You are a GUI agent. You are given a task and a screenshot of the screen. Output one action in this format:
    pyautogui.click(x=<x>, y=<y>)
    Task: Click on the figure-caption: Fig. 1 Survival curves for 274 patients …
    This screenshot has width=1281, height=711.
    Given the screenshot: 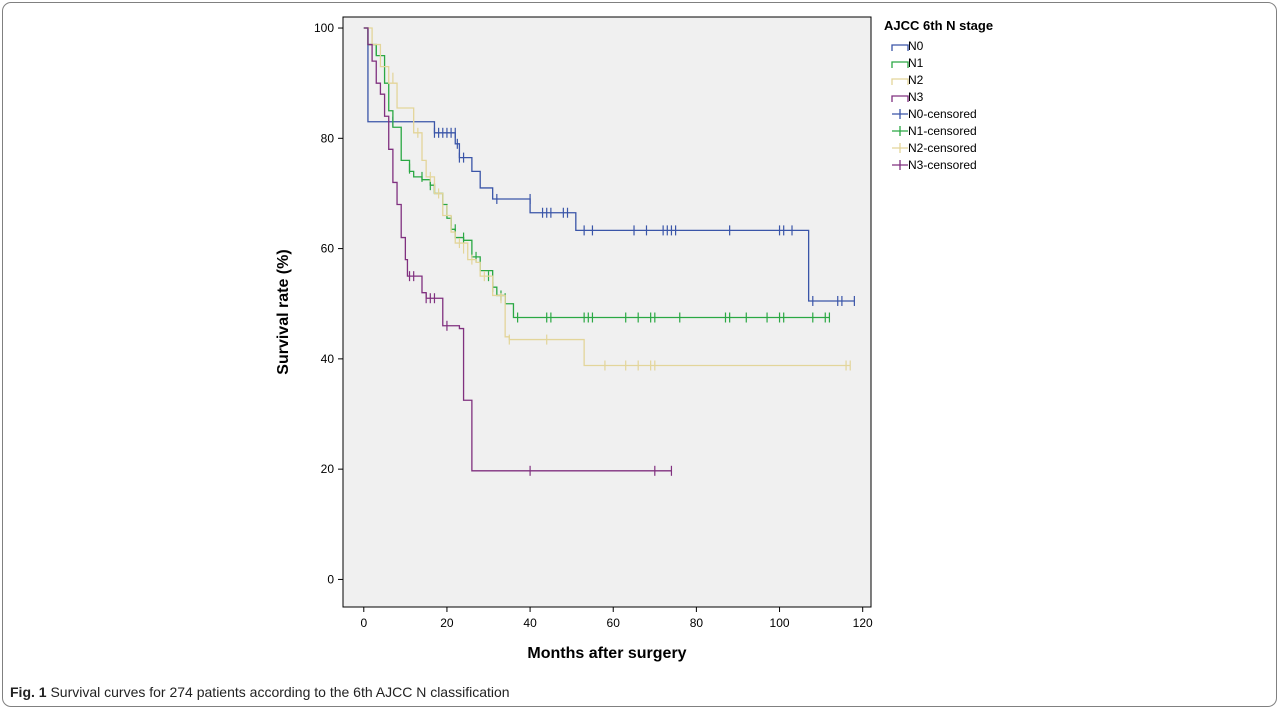 What is the action you would take?
    pyautogui.click(x=260, y=692)
    